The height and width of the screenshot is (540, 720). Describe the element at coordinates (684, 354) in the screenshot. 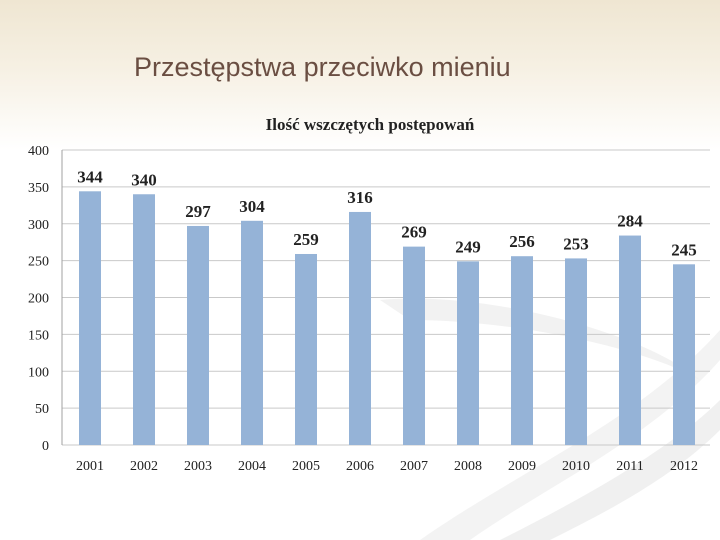

I see `bar-2012` at that location.